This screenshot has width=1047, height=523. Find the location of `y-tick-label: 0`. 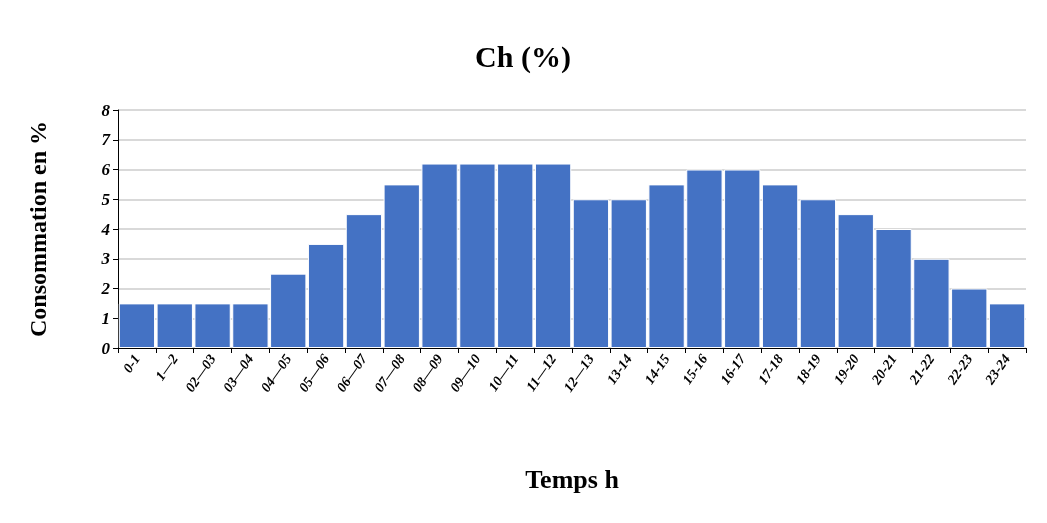

y-tick-label: 0 is located at coordinates (106, 348).